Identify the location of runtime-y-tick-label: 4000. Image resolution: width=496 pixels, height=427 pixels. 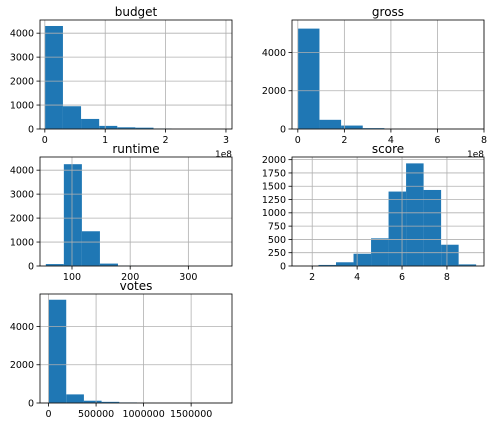
(22, 171).